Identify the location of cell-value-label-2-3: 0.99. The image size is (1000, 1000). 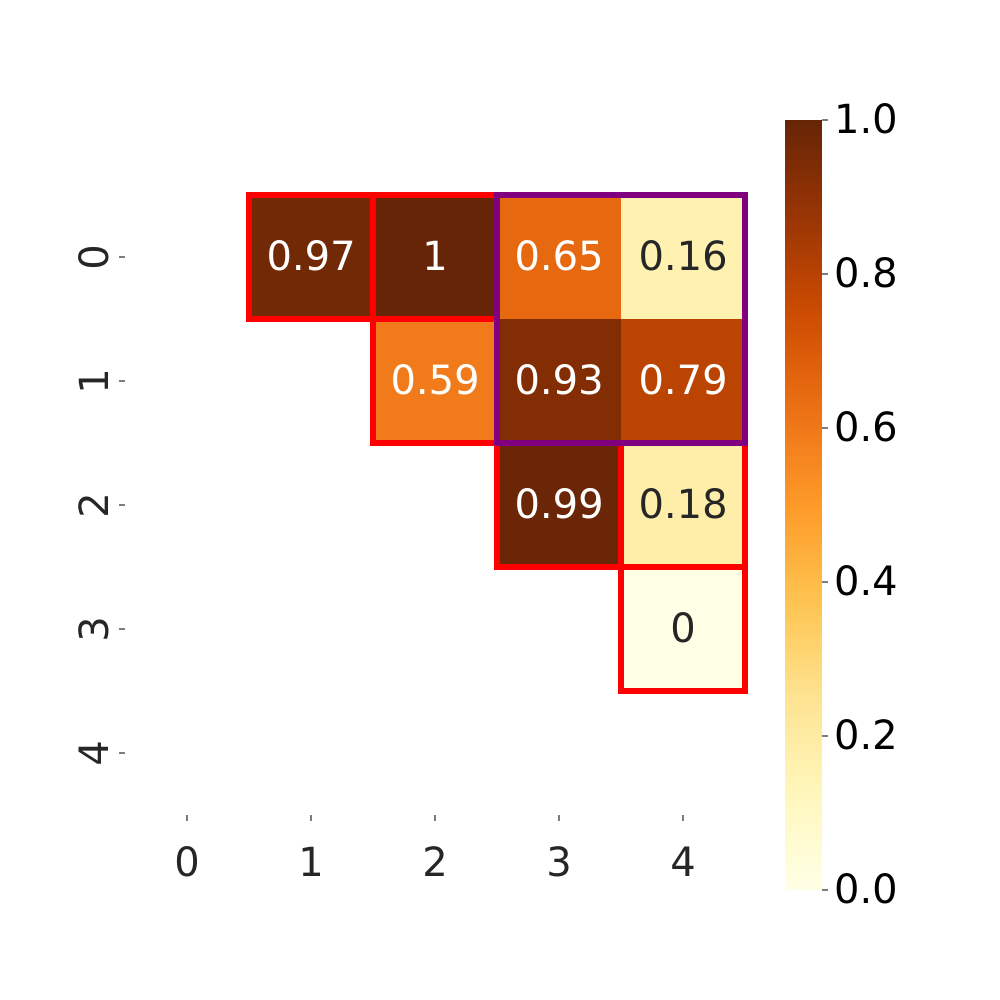
(558, 505).